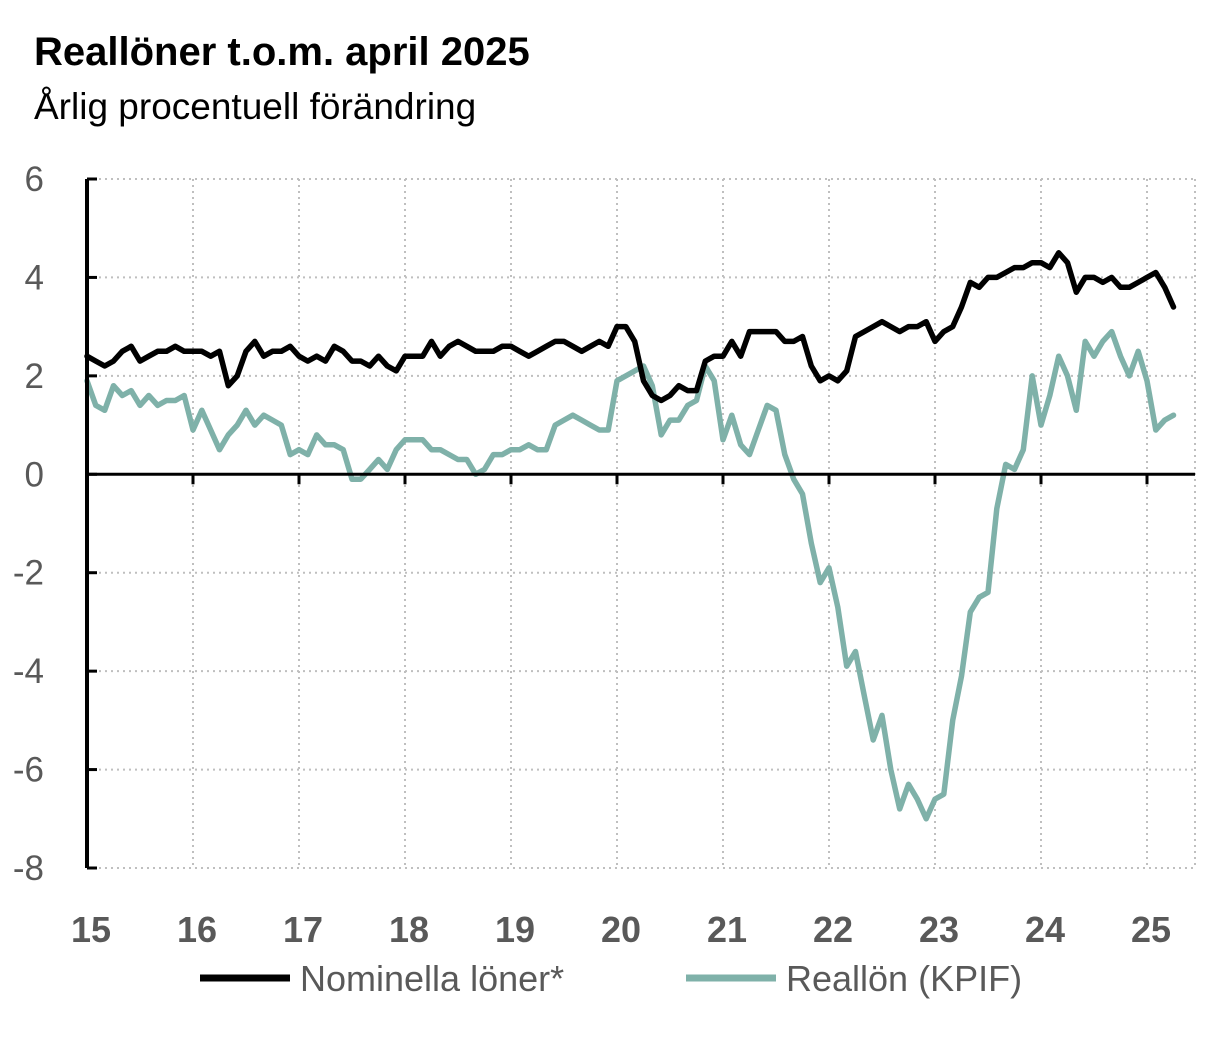 The height and width of the screenshot is (1039, 1220). I want to click on x-tick-label: 24, so click(1045, 929).